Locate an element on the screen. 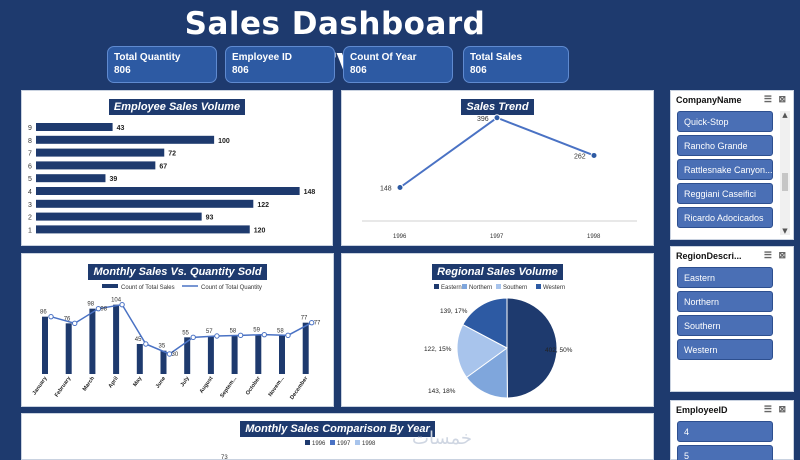 Image resolution: width=800 pixels, height=460 pixels. slicer-item: Ricardo Adocicados is located at coordinates (725, 217).